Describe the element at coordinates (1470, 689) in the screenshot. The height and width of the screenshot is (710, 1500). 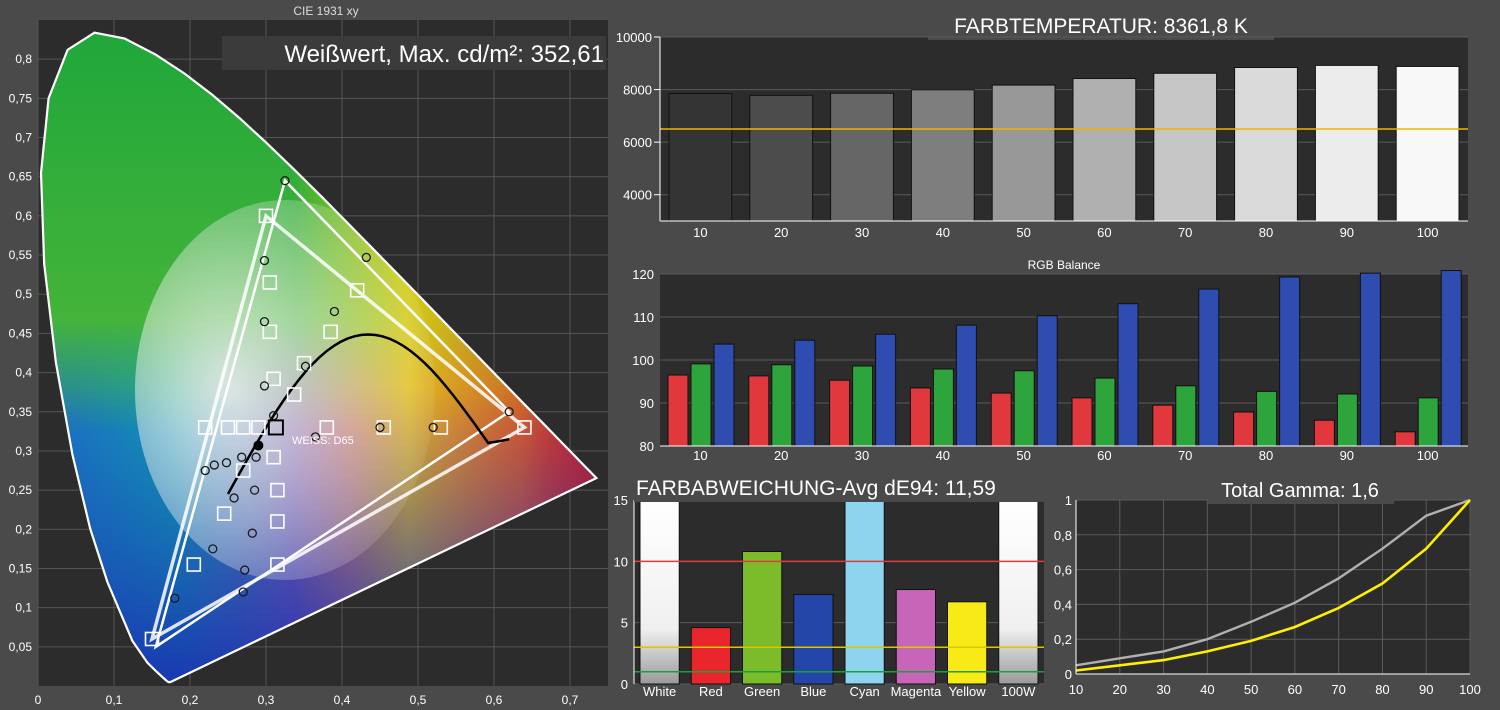
I see `gamma-x-tick: 100` at that location.